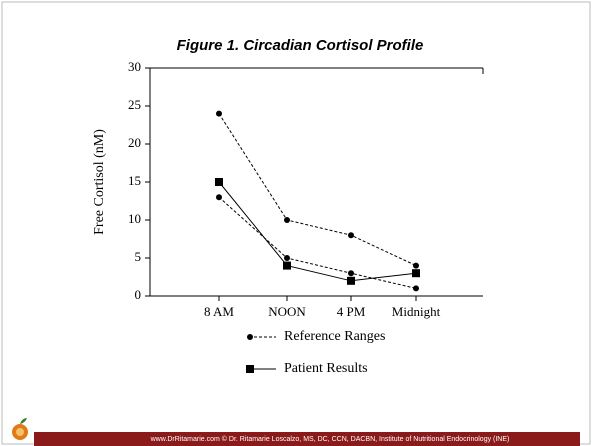  I want to click on footer-bar, so click(307, 439).